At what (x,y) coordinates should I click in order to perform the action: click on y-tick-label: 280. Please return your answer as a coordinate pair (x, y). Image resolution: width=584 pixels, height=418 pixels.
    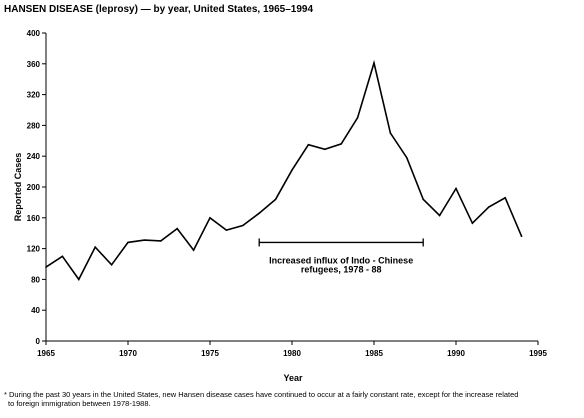
    Looking at the image, I should click on (34, 125).